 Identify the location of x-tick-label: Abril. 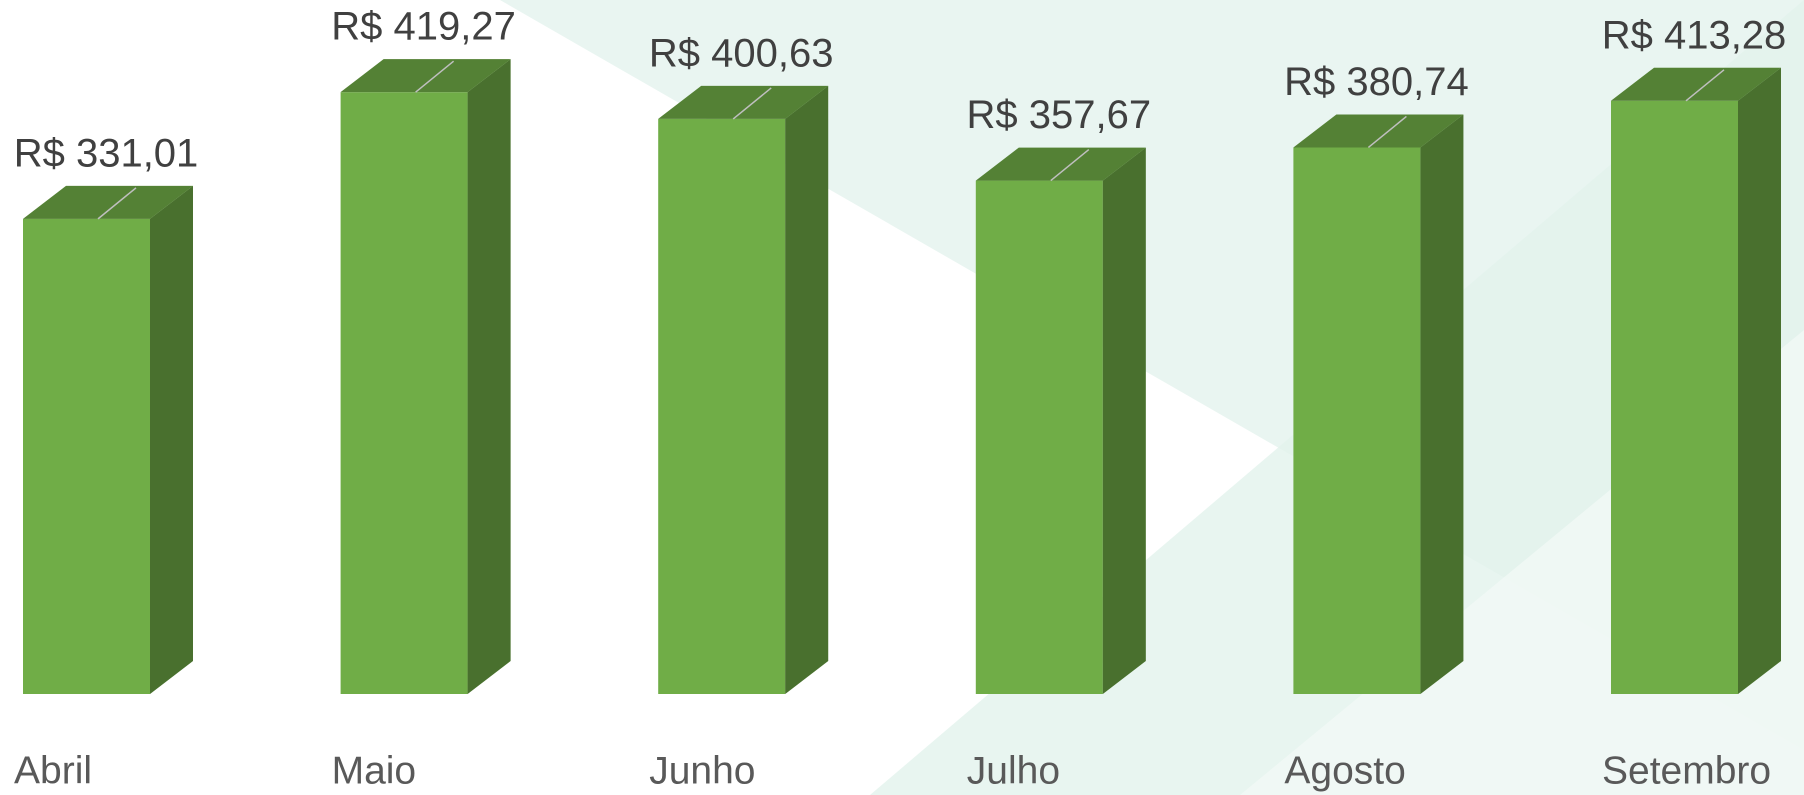
(53, 770).